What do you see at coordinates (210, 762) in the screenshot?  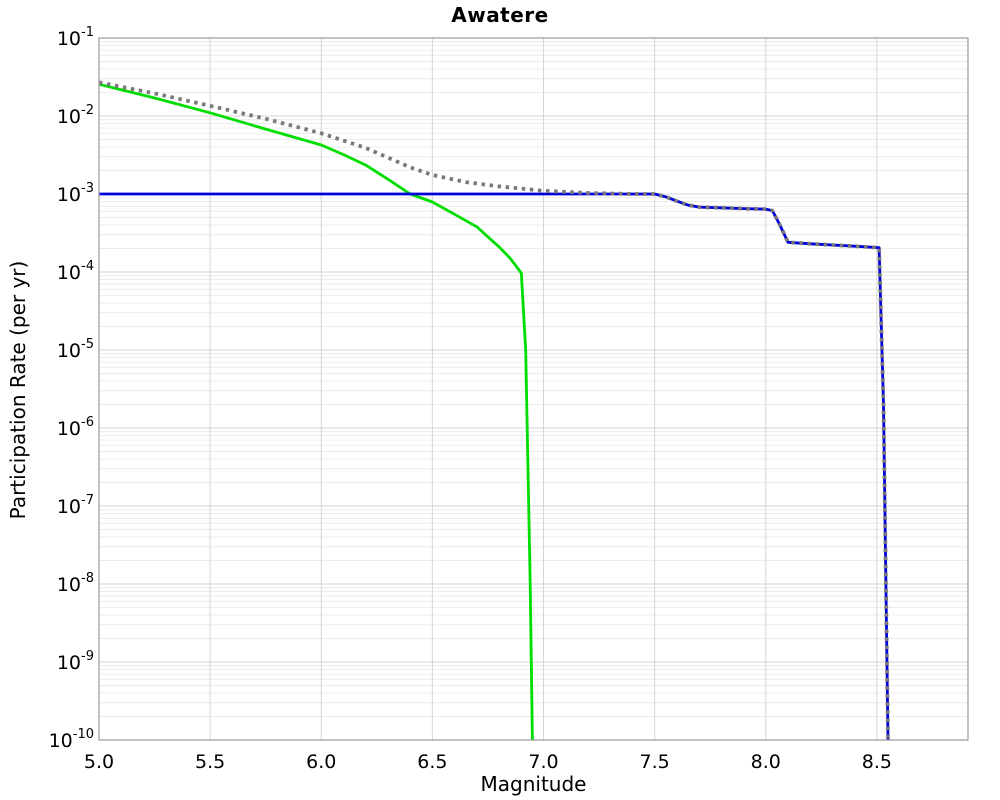 I see `x-tick-label: 5.5` at bounding box center [210, 762].